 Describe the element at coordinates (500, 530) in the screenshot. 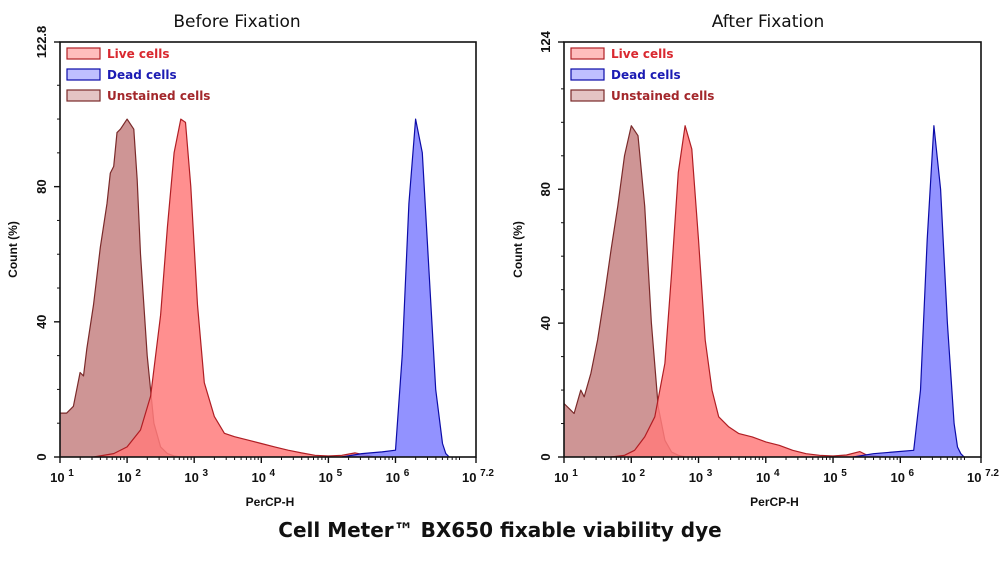

I see `figure-caption: Cell Meter™ BX650 fixable viability dye` at that location.